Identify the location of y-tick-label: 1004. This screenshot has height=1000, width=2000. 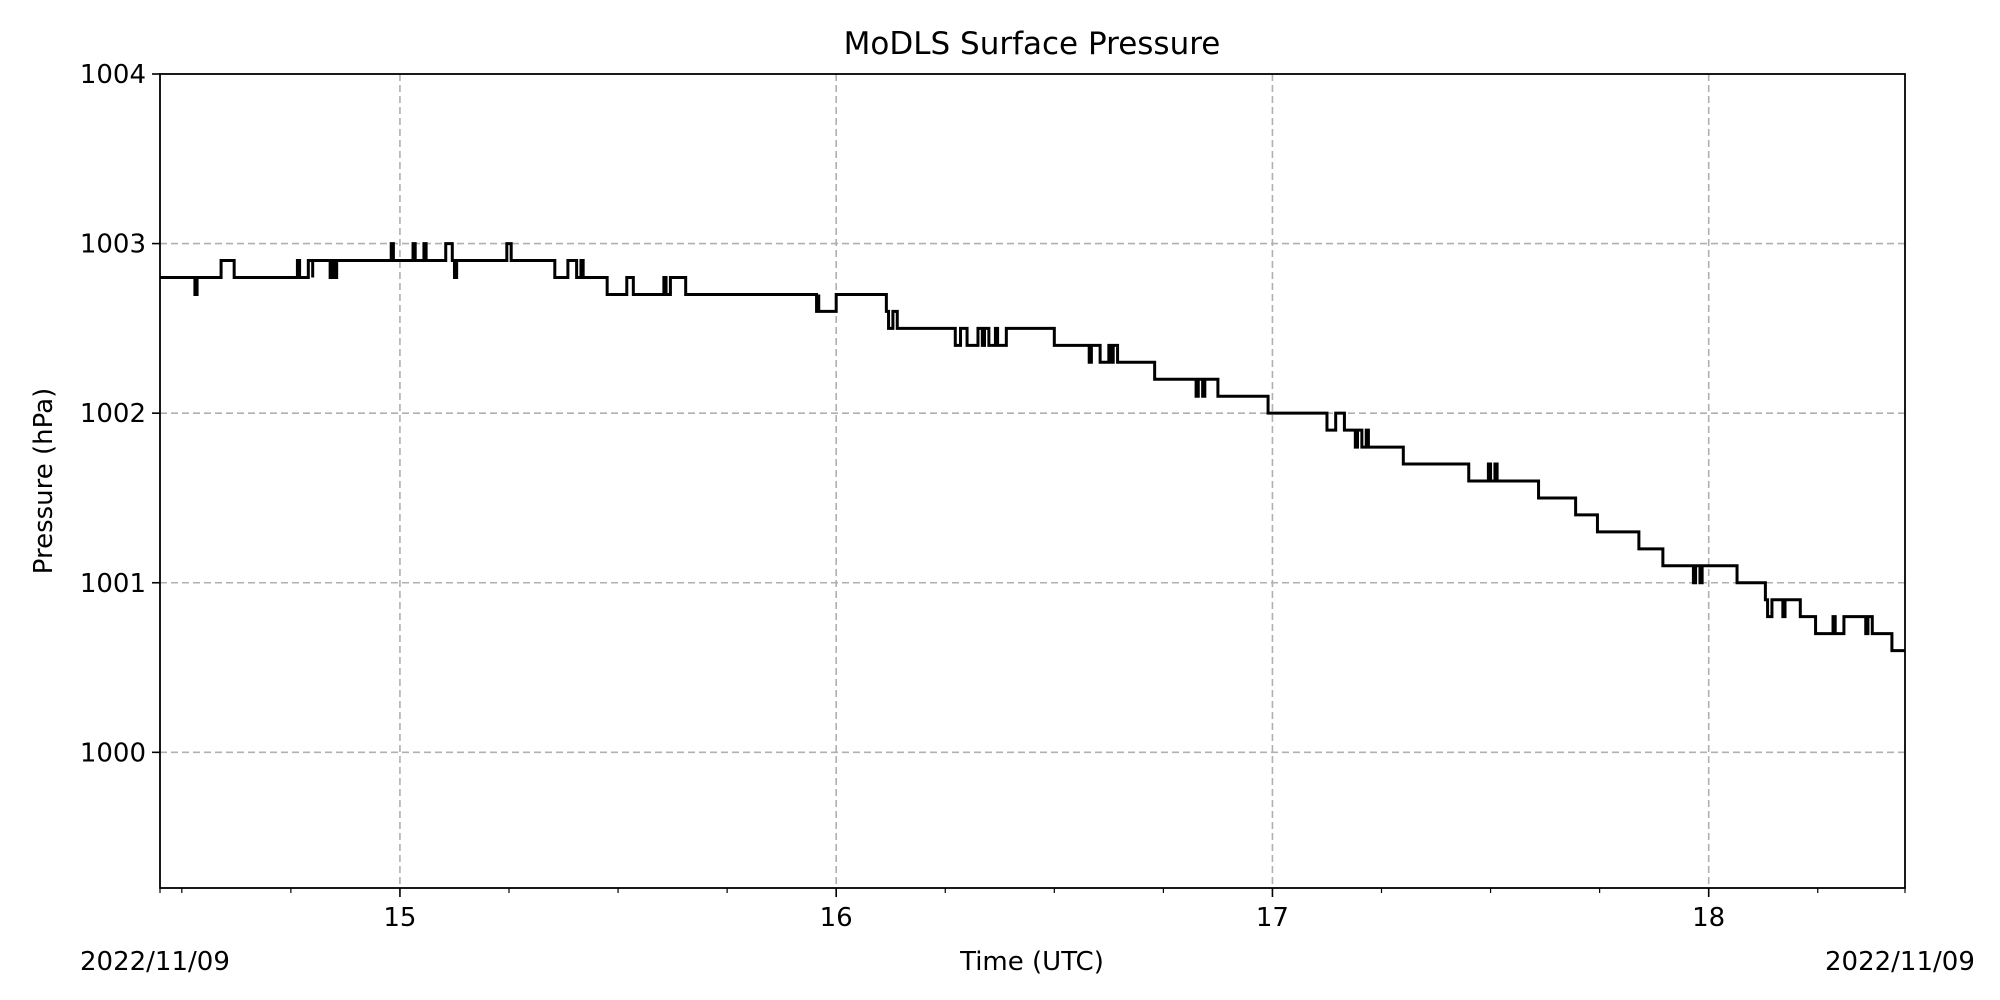
(113, 75).